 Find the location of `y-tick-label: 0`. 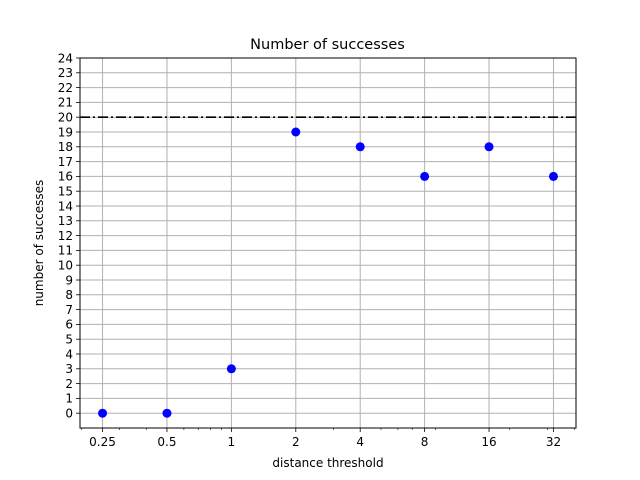

y-tick-label: 0 is located at coordinates (69, 414).